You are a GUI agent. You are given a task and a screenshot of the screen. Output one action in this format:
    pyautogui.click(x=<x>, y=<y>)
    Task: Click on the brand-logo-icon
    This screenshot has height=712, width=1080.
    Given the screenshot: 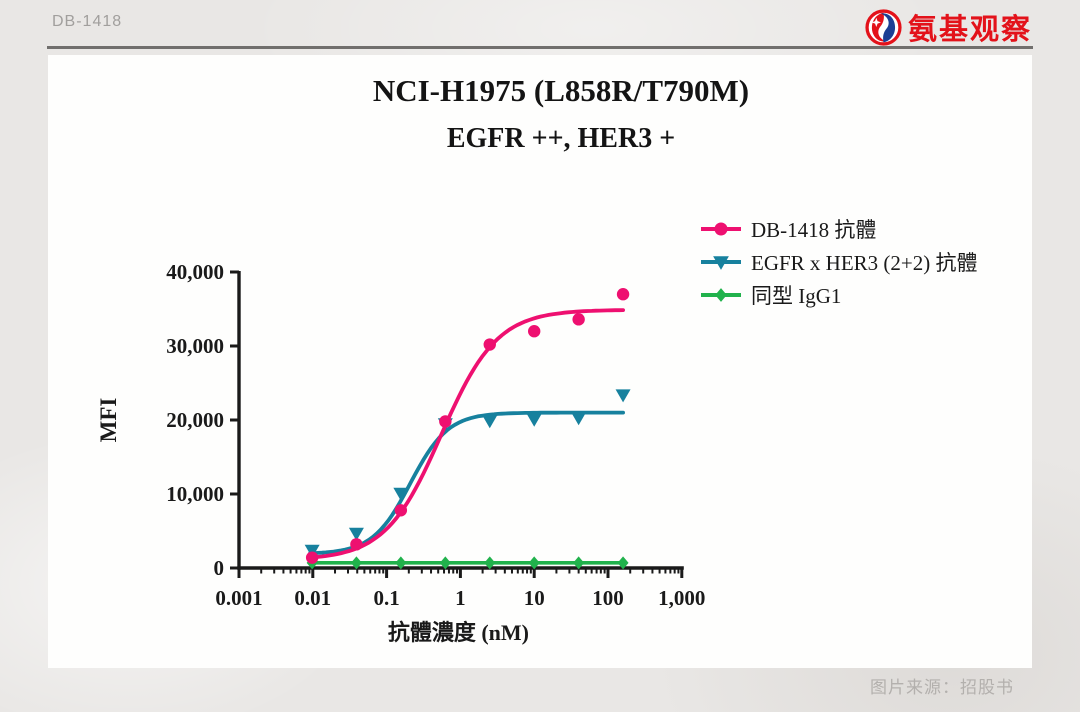 What is the action you would take?
    pyautogui.click(x=883, y=27)
    